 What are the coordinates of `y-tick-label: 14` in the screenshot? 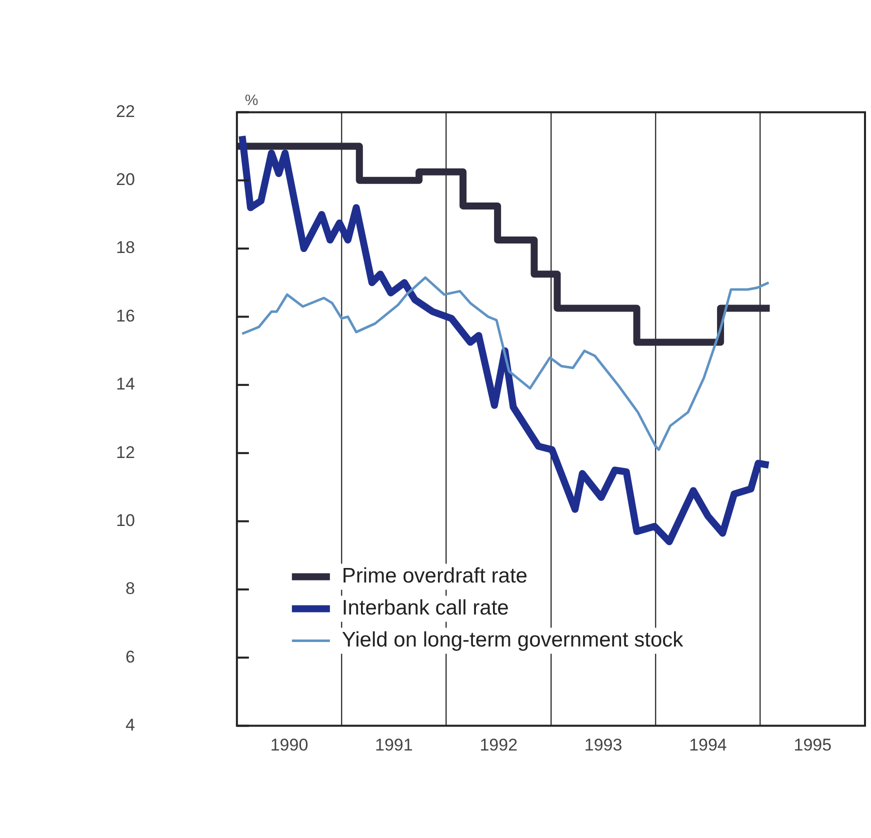 It's located at (125, 384).